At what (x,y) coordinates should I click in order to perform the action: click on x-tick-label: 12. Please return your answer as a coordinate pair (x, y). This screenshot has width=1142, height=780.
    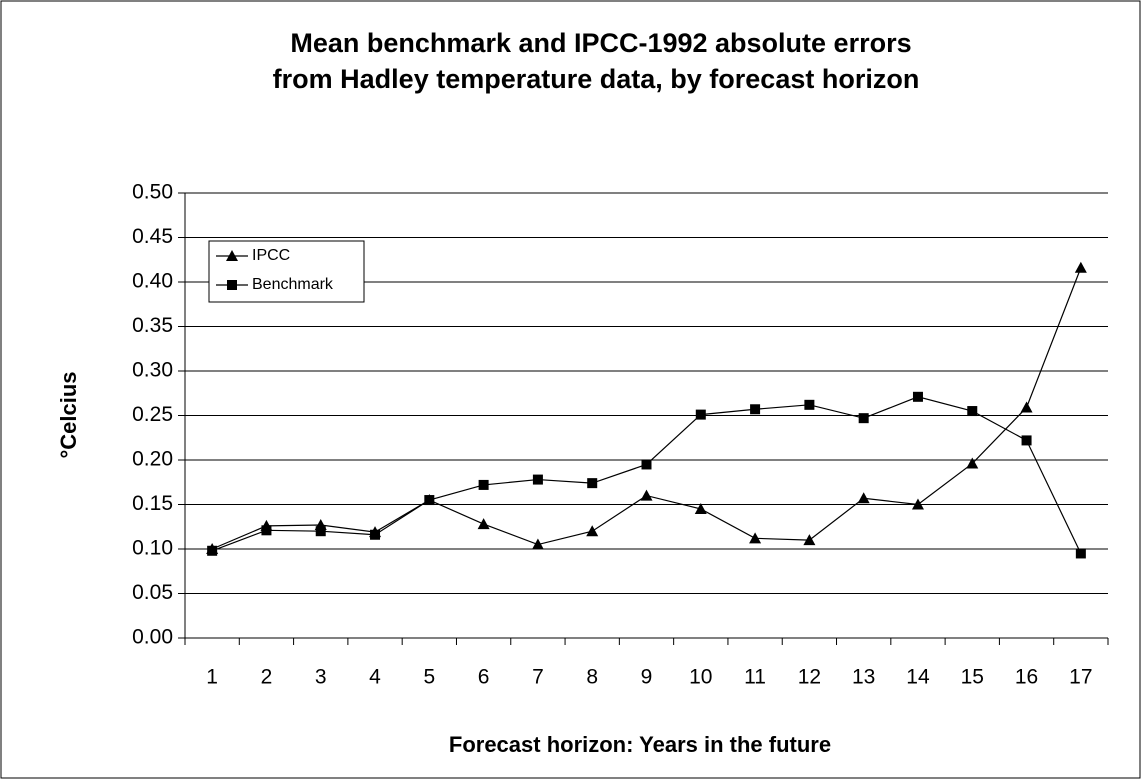
    Looking at the image, I should click on (809, 677).